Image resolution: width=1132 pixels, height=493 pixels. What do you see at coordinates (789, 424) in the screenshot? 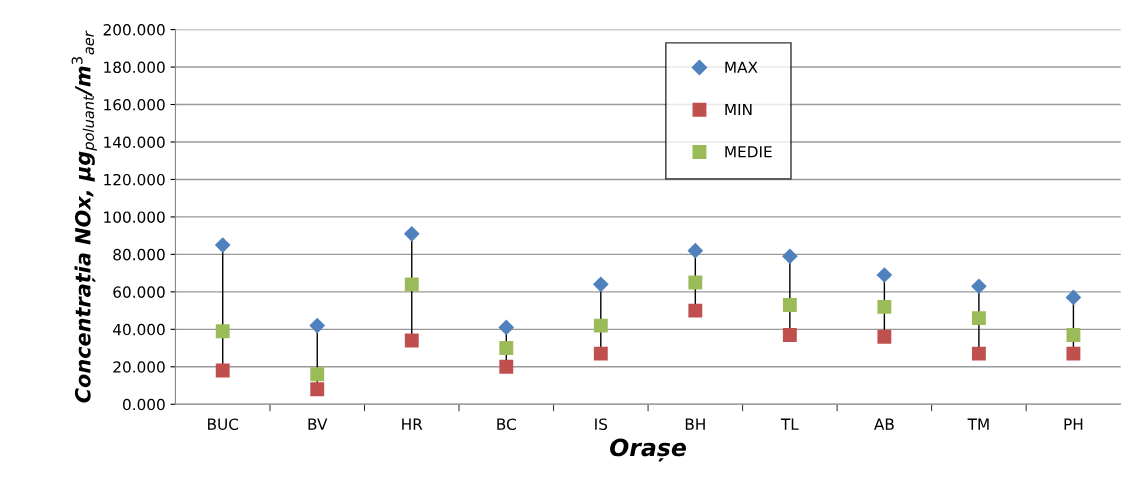
I see `x-tick-label: TL` at bounding box center [789, 424].